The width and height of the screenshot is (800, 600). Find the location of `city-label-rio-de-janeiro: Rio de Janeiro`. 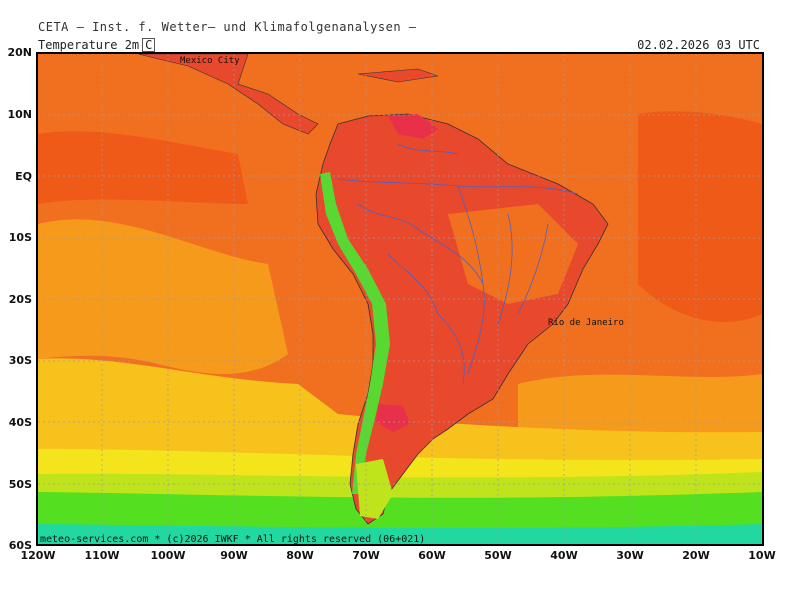

city-label-rio-de-janeiro: Rio de Janeiro is located at coordinates (586, 323).